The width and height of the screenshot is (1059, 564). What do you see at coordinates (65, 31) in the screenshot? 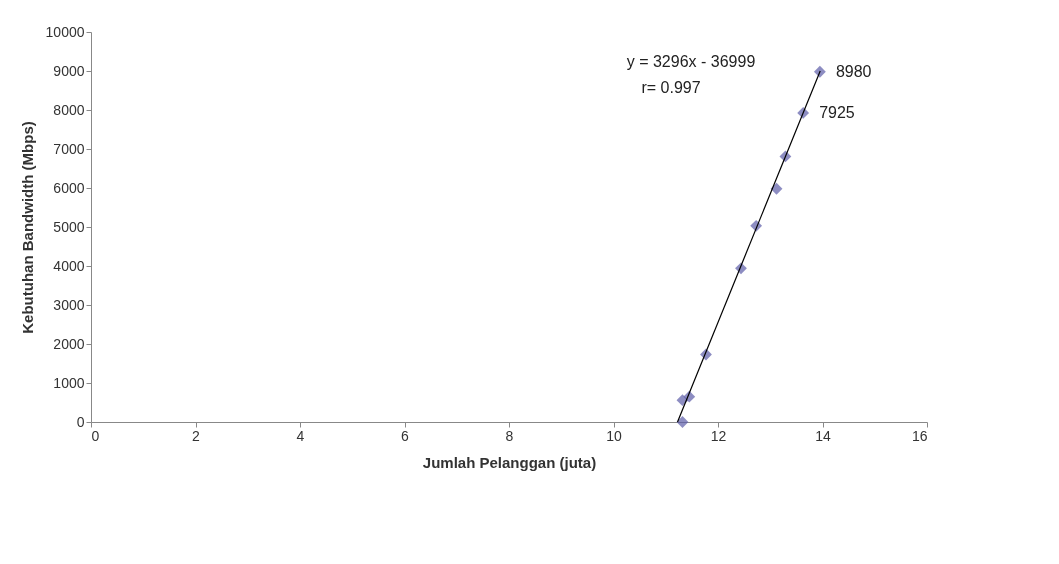
I see `y-tick-label: 10000` at bounding box center [65, 31].